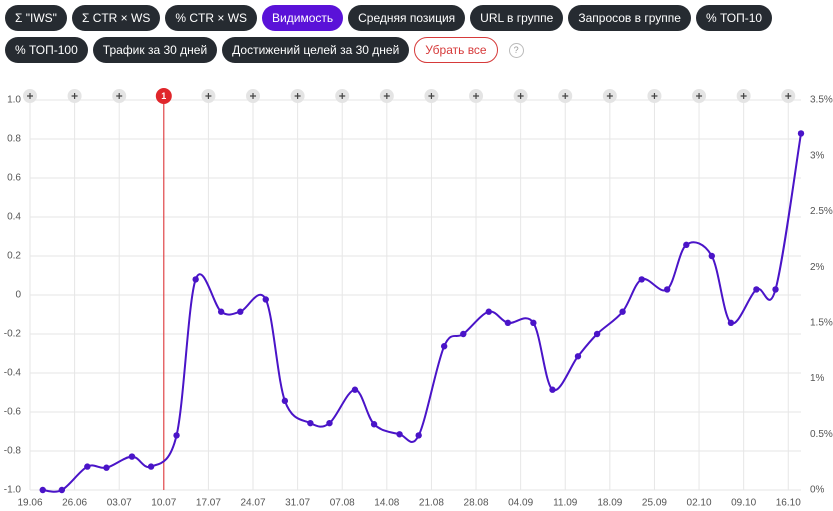 The height and width of the screenshot is (511, 833). I want to click on x-tick-label: 11.09, so click(565, 503).